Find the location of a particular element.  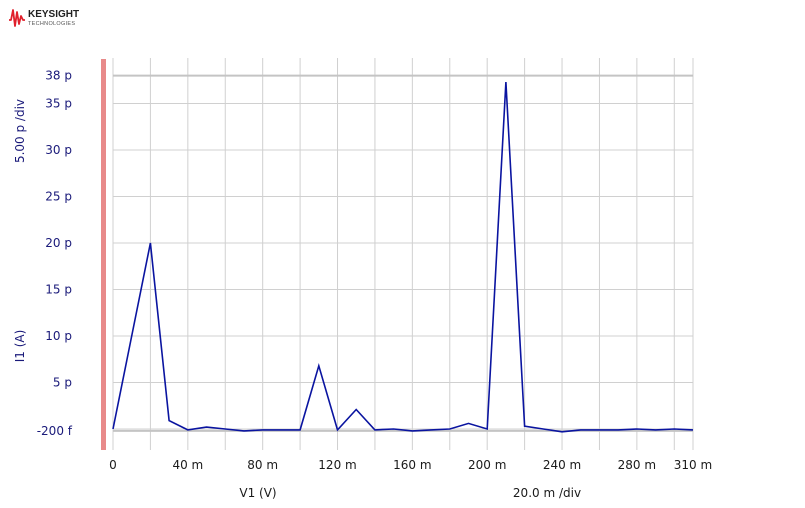

x-div-label: 20.0 m /div is located at coordinates (547, 493).